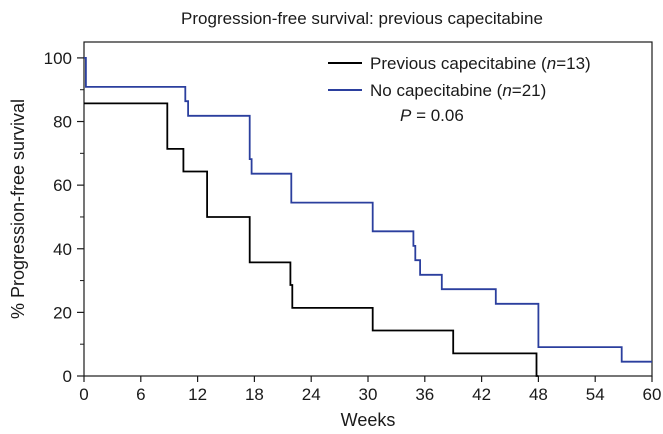 Image resolution: width=663 pixels, height=434 pixels. What do you see at coordinates (424, 394) in the screenshot?
I see `x-tick-label: 36` at bounding box center [424, 394].